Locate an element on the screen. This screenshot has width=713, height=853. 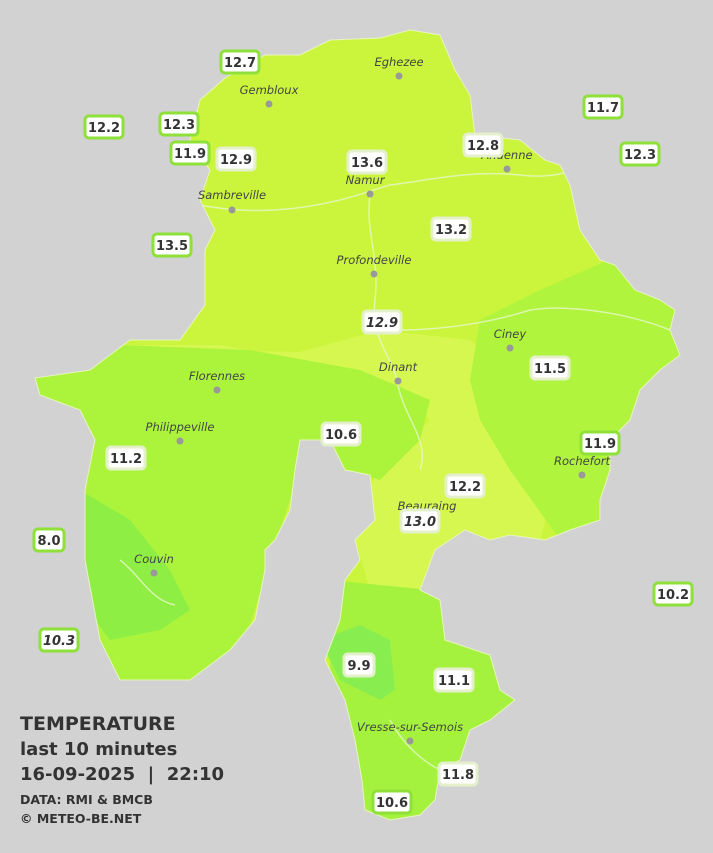
station-temperature: 9.9 is located at coordinates (358, 666).